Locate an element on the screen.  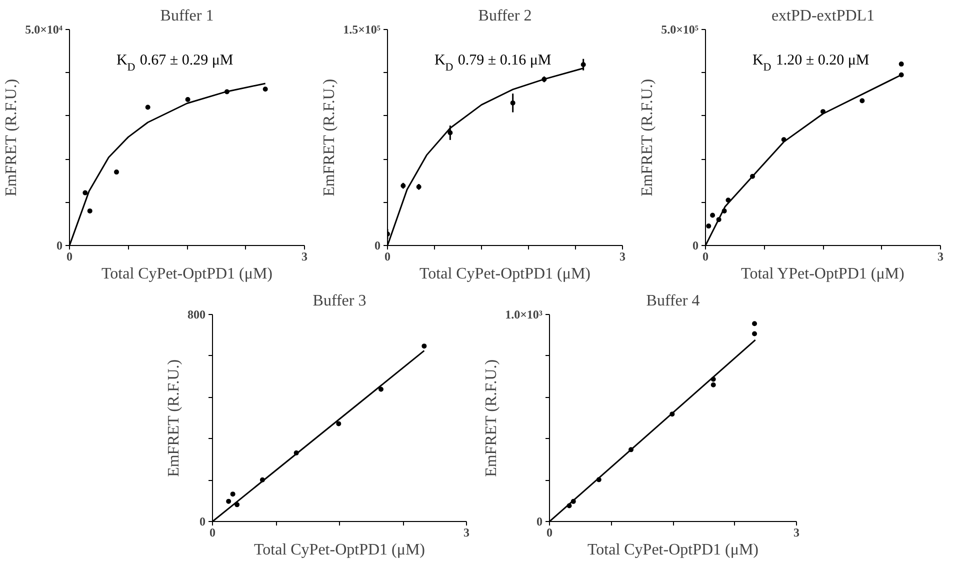
y-tick-label: 5.0×10⁴ is located at coordinates (44, 29).